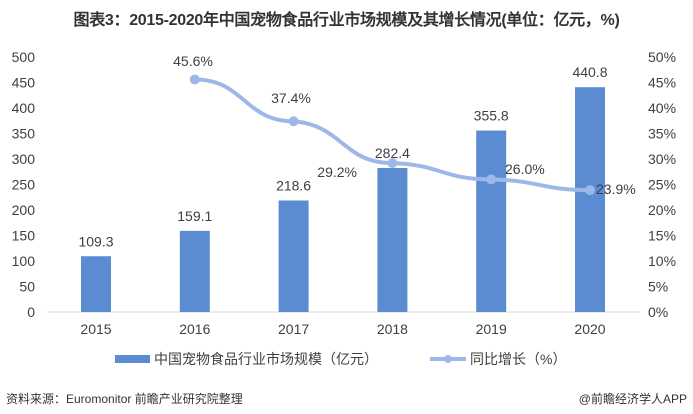  What do you see at coordinates (337, 172) in the screenshot?
I see `growth-value-label: 29.2%` at bounding box center [337, 172].